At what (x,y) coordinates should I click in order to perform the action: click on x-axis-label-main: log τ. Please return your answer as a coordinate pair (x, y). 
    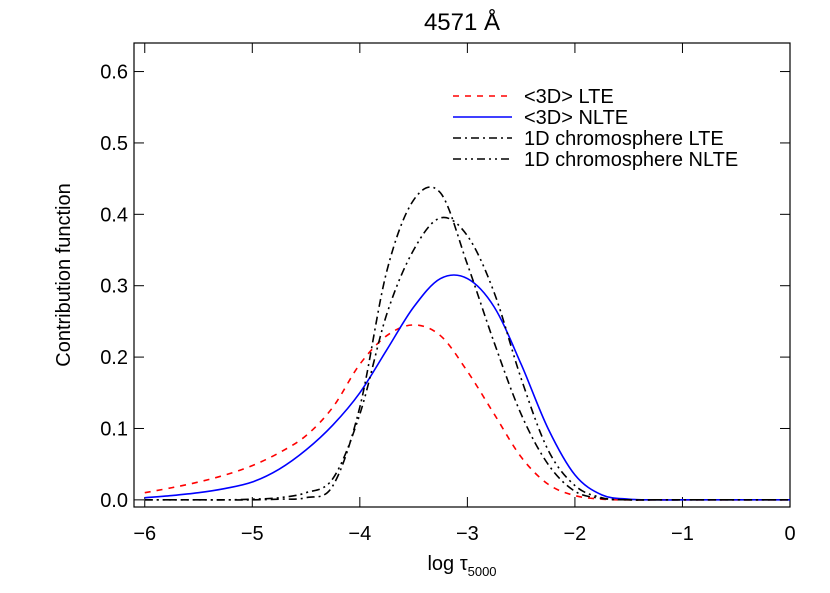
    Looking at the image, I should click on (447, 564).